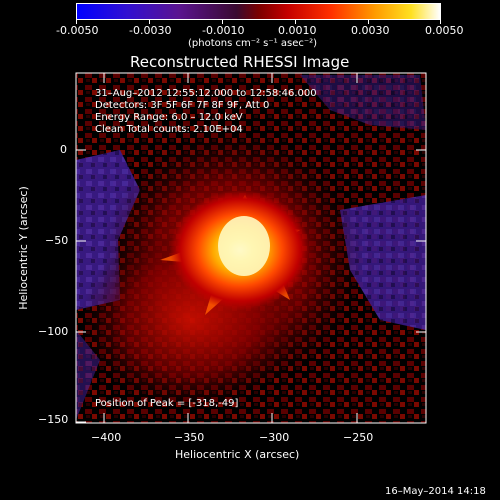  What do you see at coordinates (53, 419) in the screenshot?
I see `y-tick-label: −150` at bounding box center [53, 419].